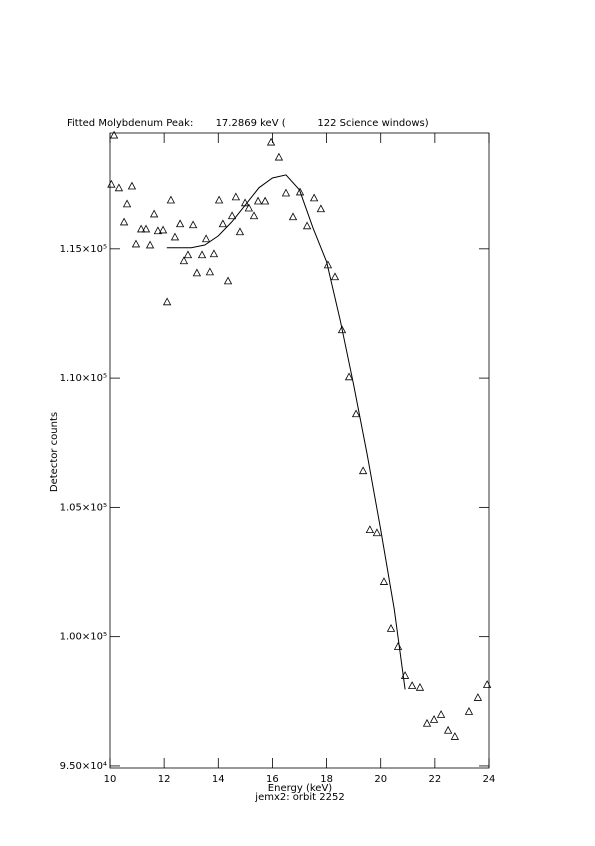  I want to click on x-tick-label: 16, so click(272, 779).